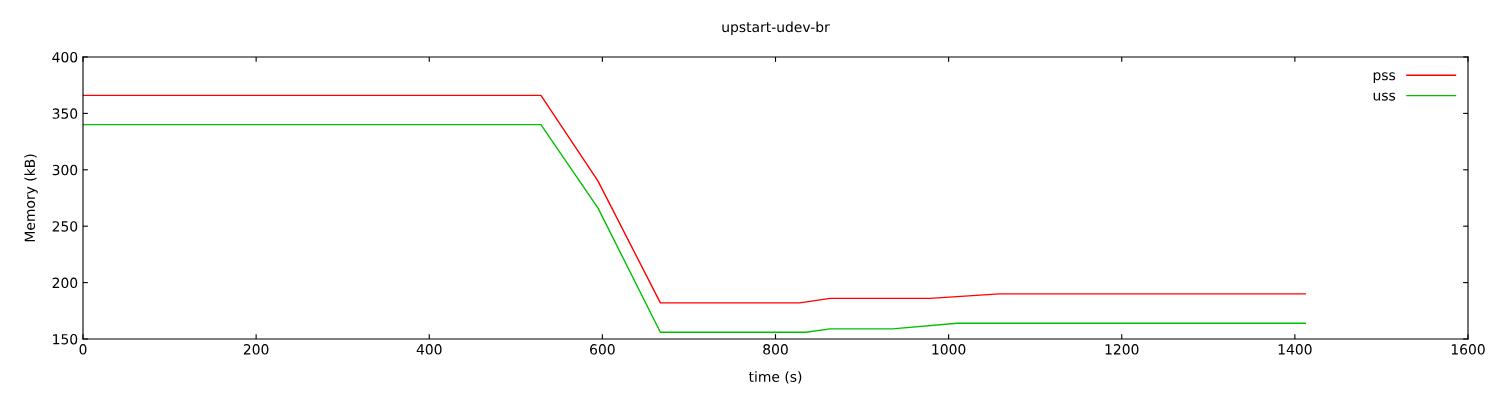 This screenshot has width=1500, height=400. I want to click on x-tick-label: 400, so click(429, 349).